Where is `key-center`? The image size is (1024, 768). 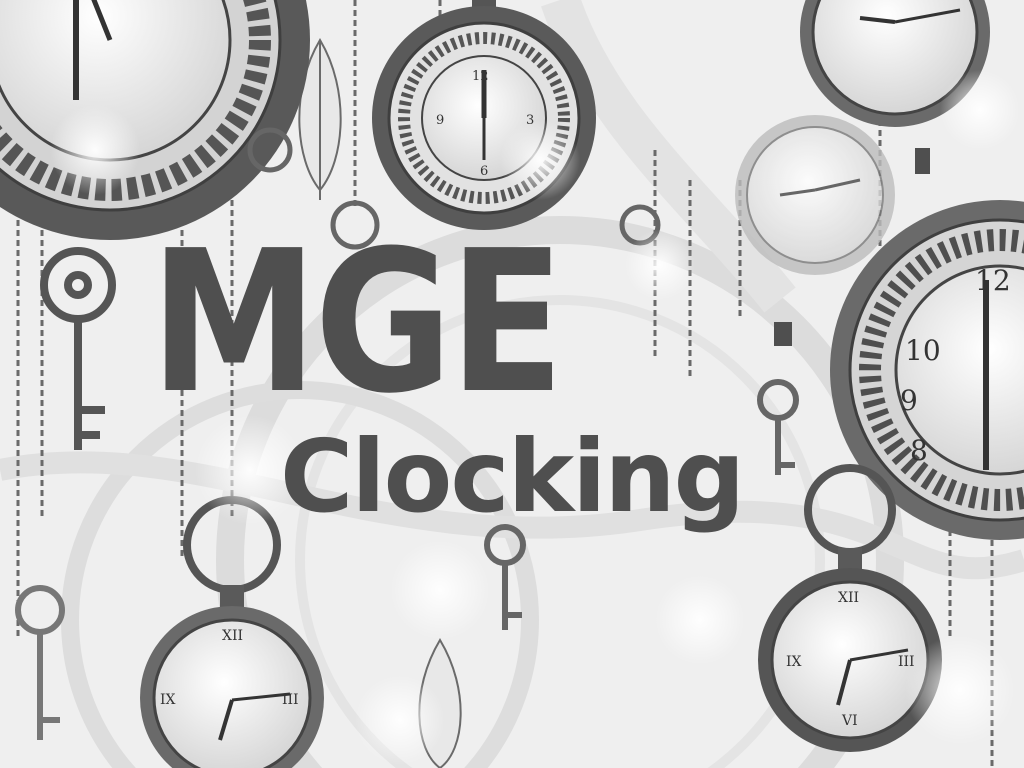
key-center is located at coordinates (505, 577).